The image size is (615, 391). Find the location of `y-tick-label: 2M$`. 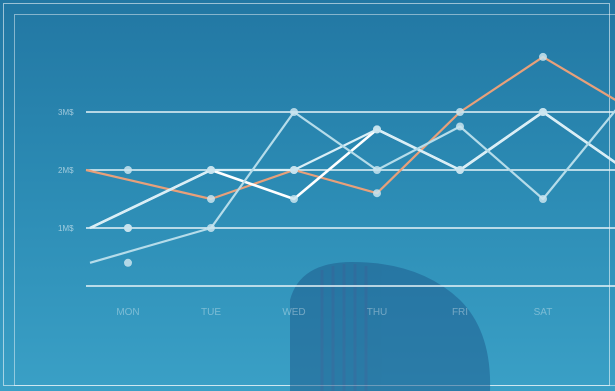

y-tick-label: 2M$ is located at coordinates (66, 170).